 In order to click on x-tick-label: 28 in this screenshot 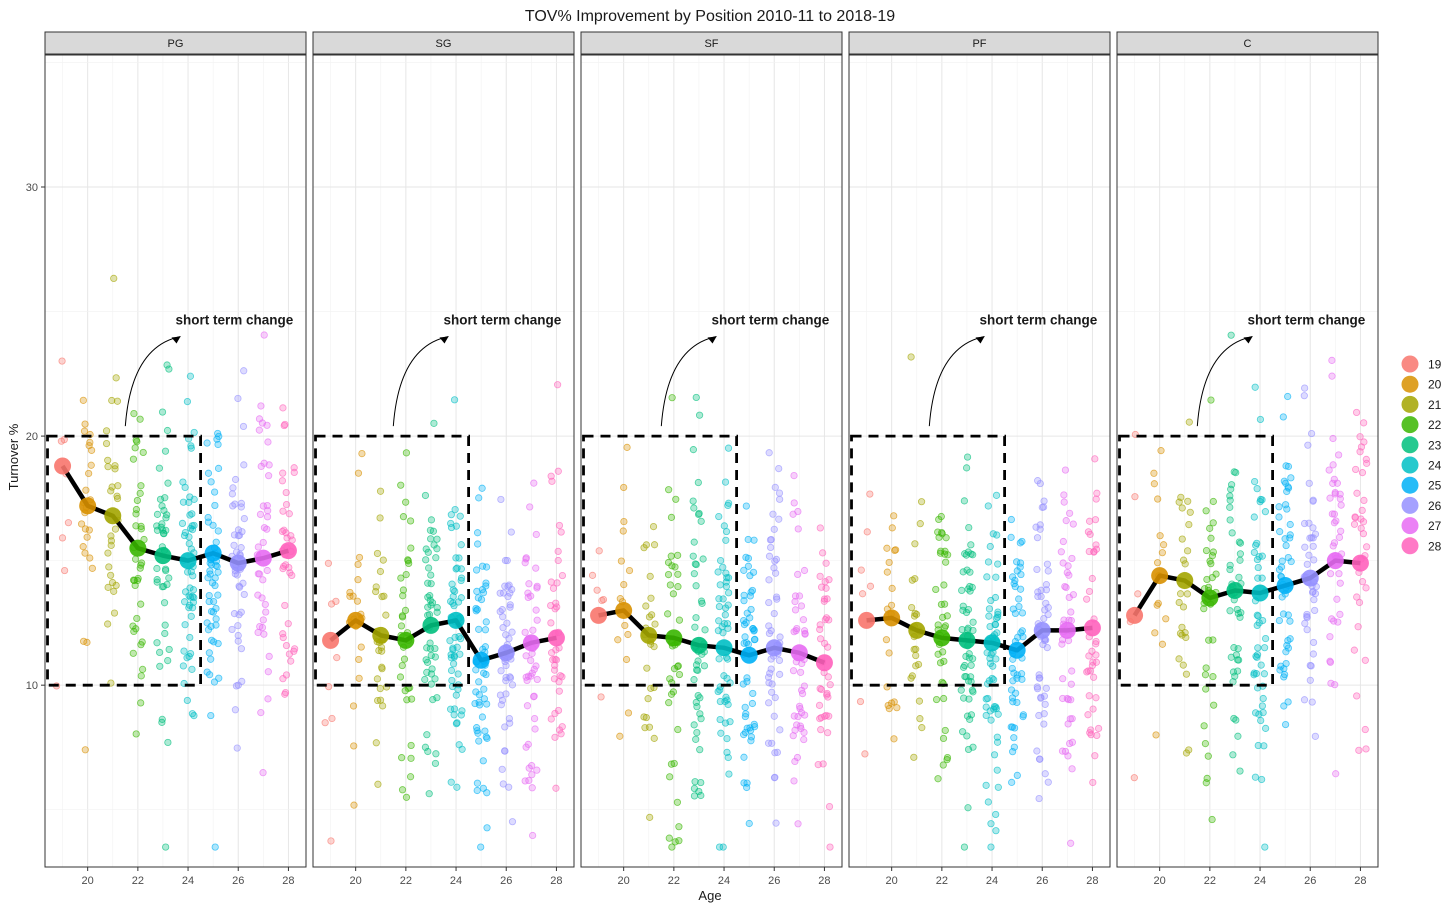, I will do `click(556, 881)`.